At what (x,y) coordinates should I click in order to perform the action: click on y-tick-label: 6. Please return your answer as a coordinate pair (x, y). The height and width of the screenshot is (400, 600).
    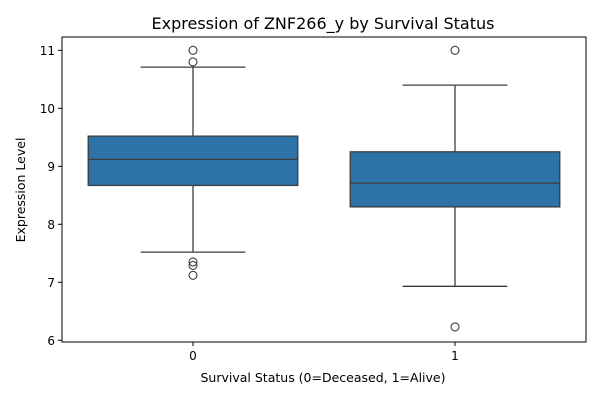
    Looking at the image, I should click on (51, 341).